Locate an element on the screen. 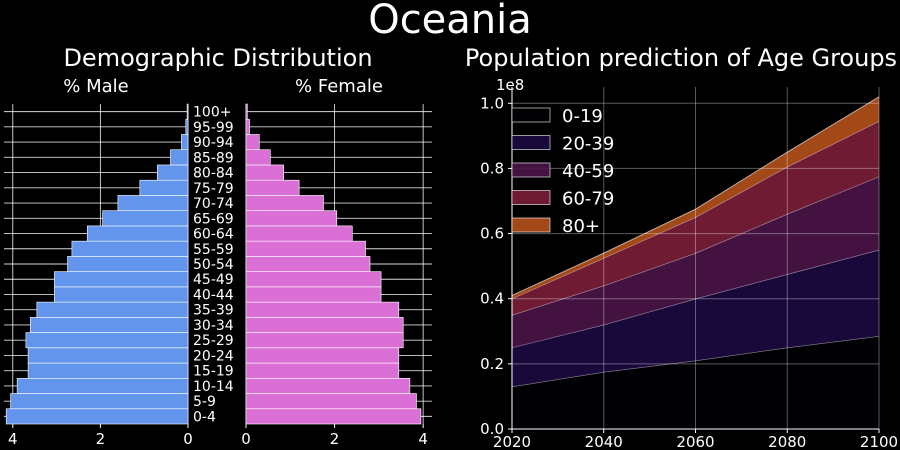  male-bar-100+ is located at coordinates (187, 111).